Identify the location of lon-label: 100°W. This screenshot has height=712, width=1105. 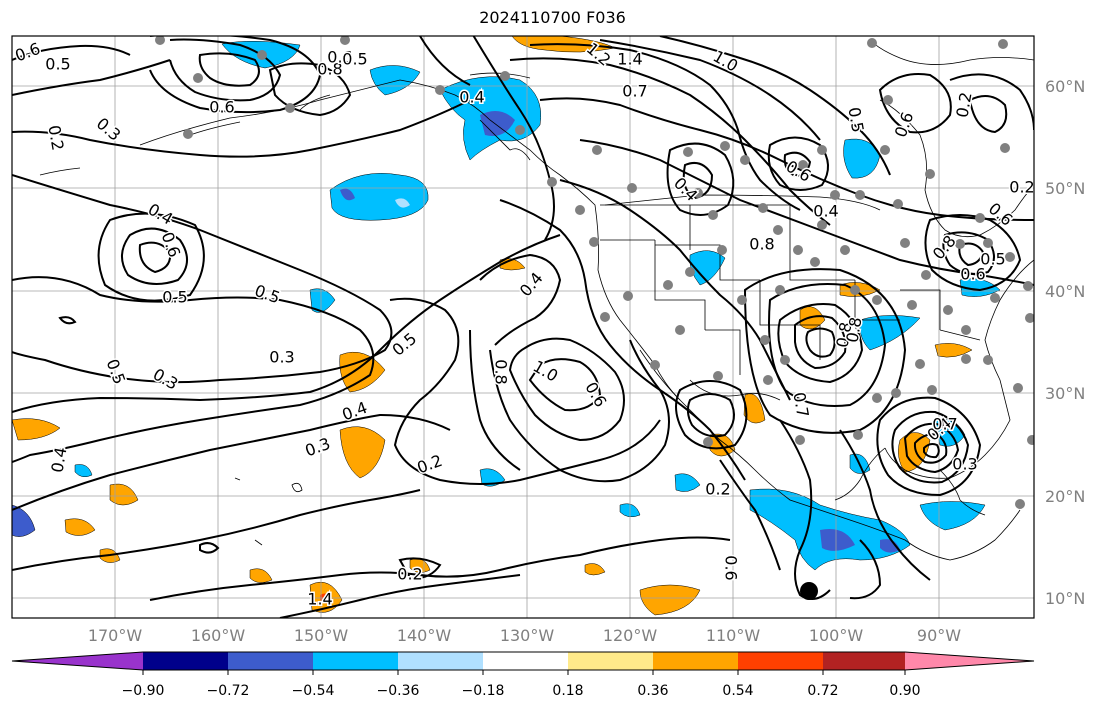
(836, 635).